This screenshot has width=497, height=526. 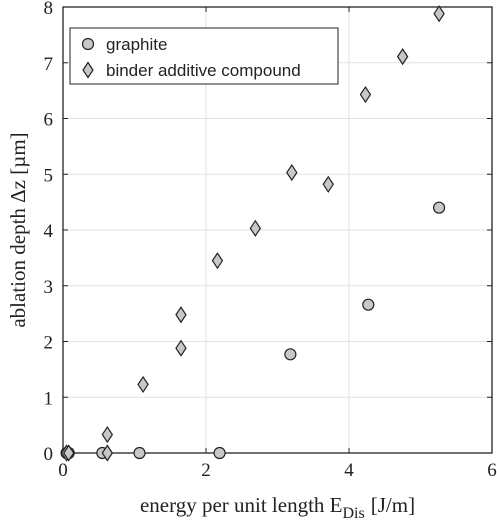 I want to click on legend-binder-additive-compound-marker, so click(x=88, y=70).